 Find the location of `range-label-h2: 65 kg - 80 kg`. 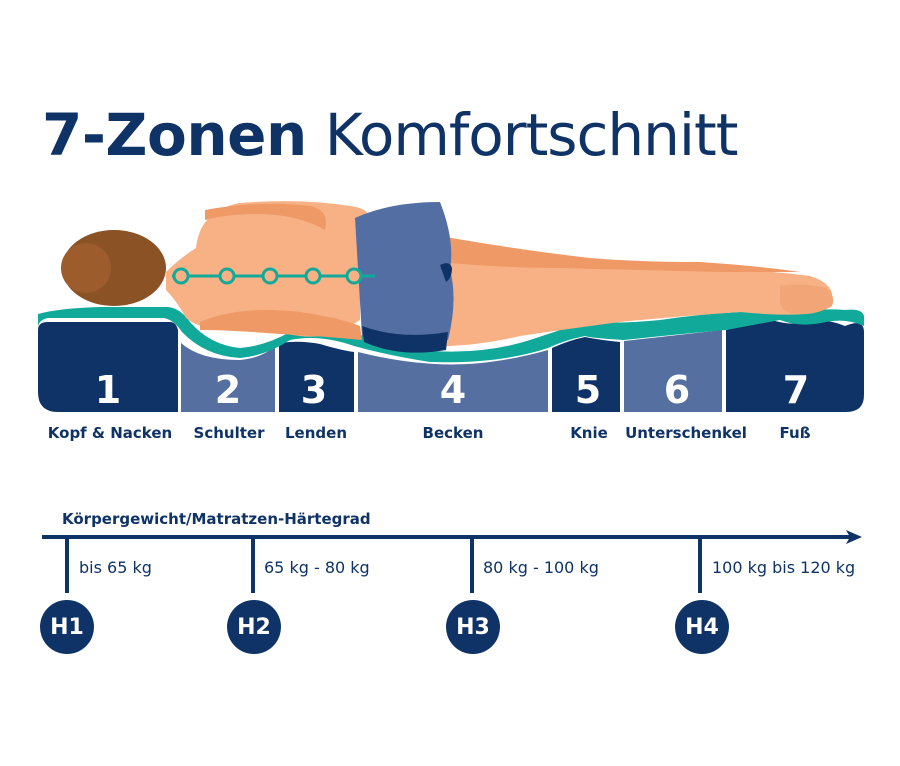

range-label-h2: 65 kg - 80 kg is located at coordinates (317, 567).